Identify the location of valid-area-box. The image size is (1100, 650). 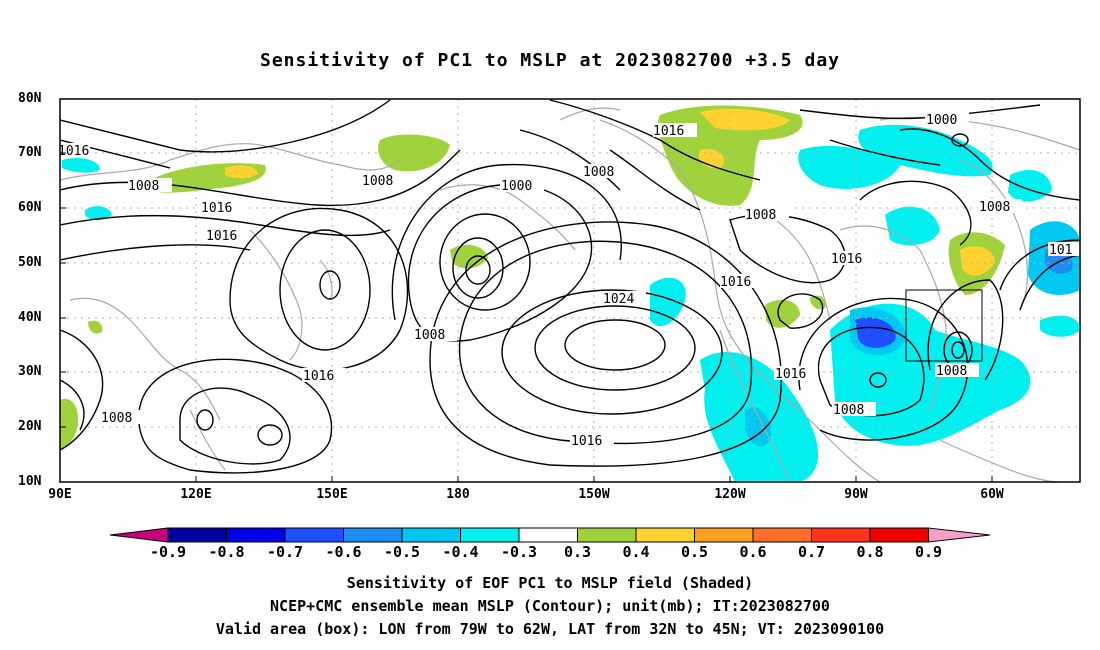
(944, 325).